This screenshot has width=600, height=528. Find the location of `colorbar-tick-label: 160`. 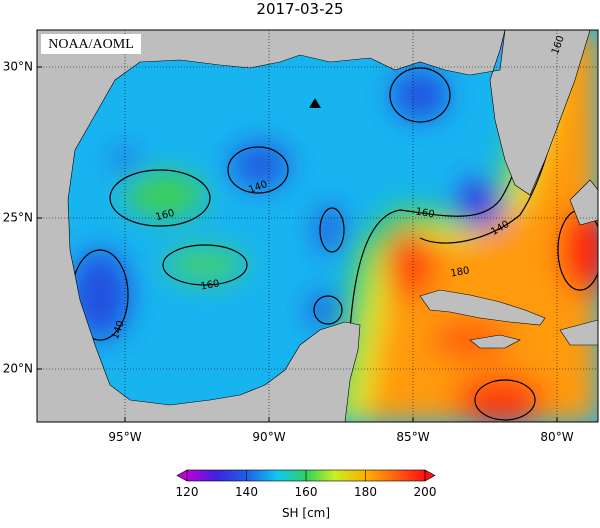

colorbar-tick-label: 160 is located at coordinates (306, 492).